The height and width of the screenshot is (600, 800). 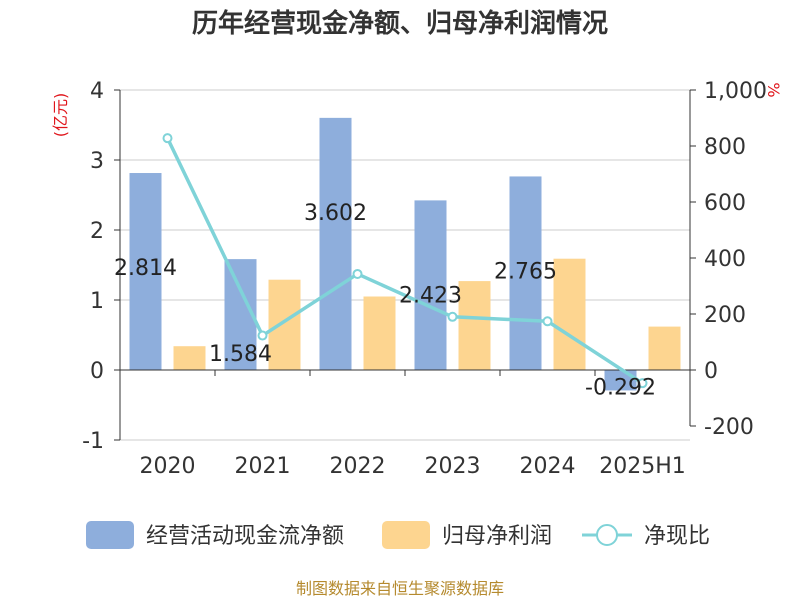 What do you see at coordinates (335, 213) in the screenshot?
I see `cash-flow-data-label: 3.602` at bounding box center [335, 213].